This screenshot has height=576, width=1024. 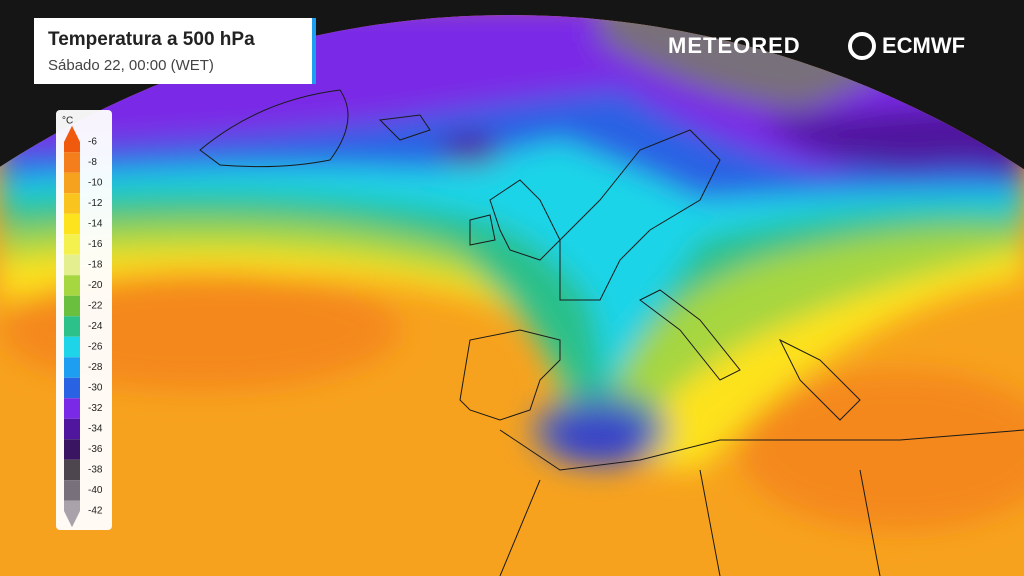 I want to click on subtitle: Sábado 22, 00:00 (WET), so click(x=131, y=65).